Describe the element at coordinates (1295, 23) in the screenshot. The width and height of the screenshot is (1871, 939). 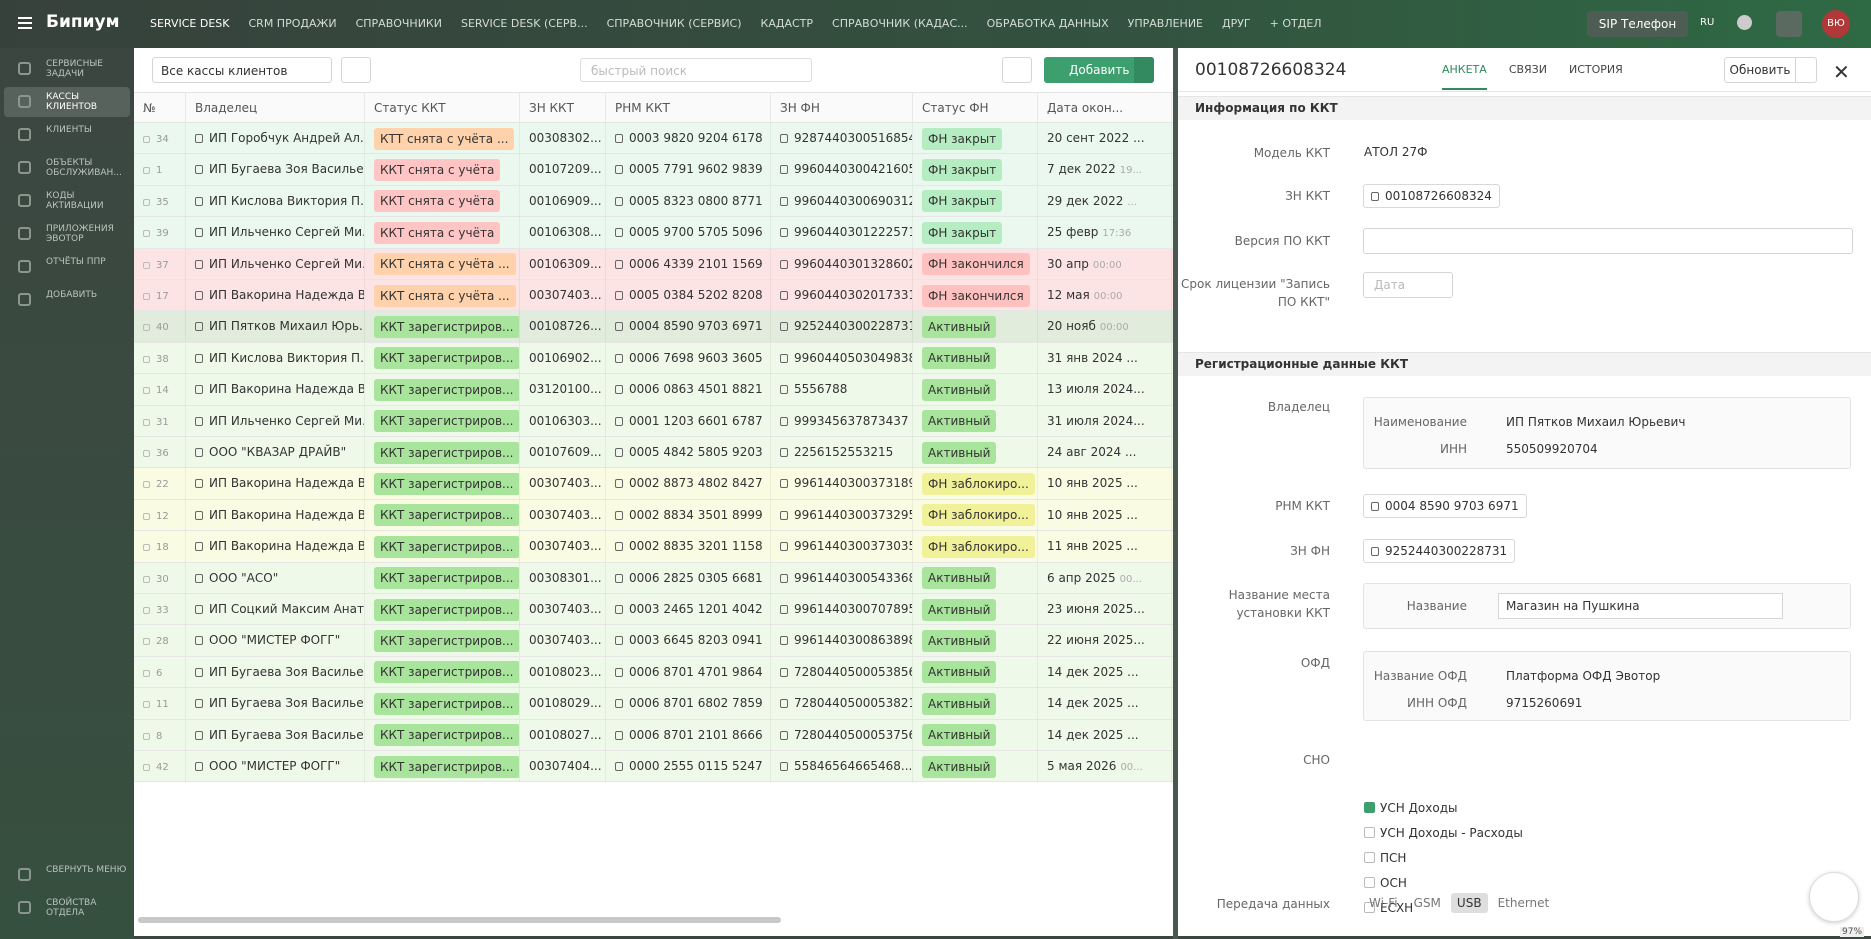
I see `nav-item: + ОТДЕЛ` at that location.